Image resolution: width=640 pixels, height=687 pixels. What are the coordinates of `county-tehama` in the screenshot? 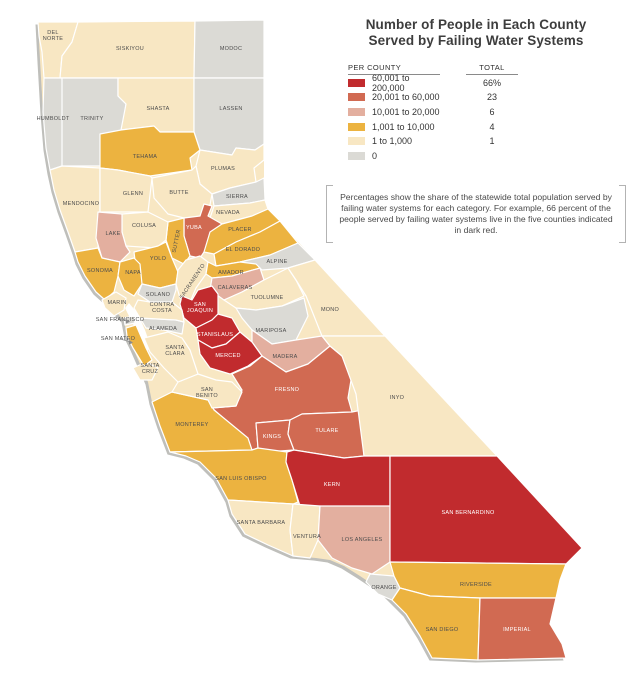 It's located at (150, 151).